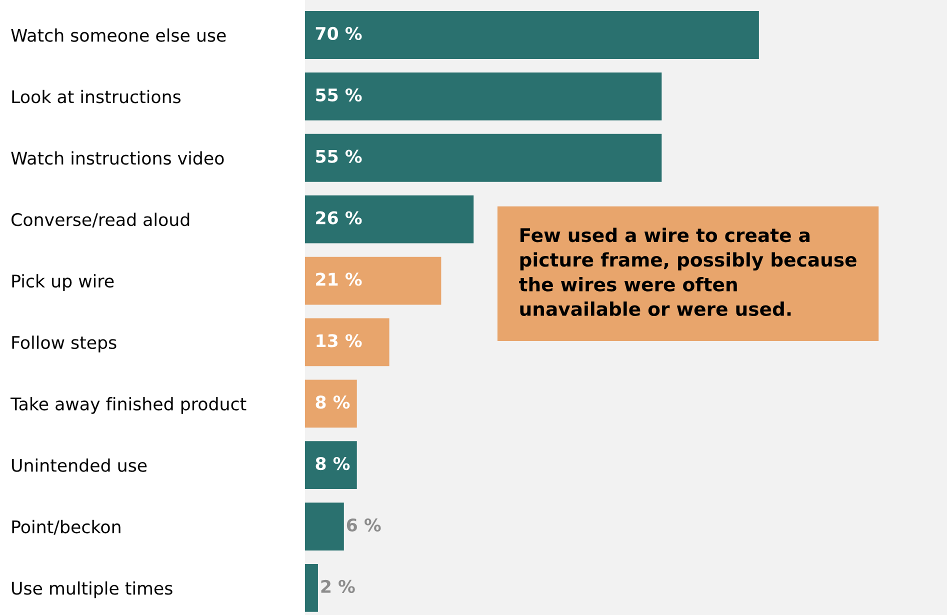  Describe the element at coordinates (128, 405) in the screenshot. I see `y-tick-label: Take away finished product` at that location.